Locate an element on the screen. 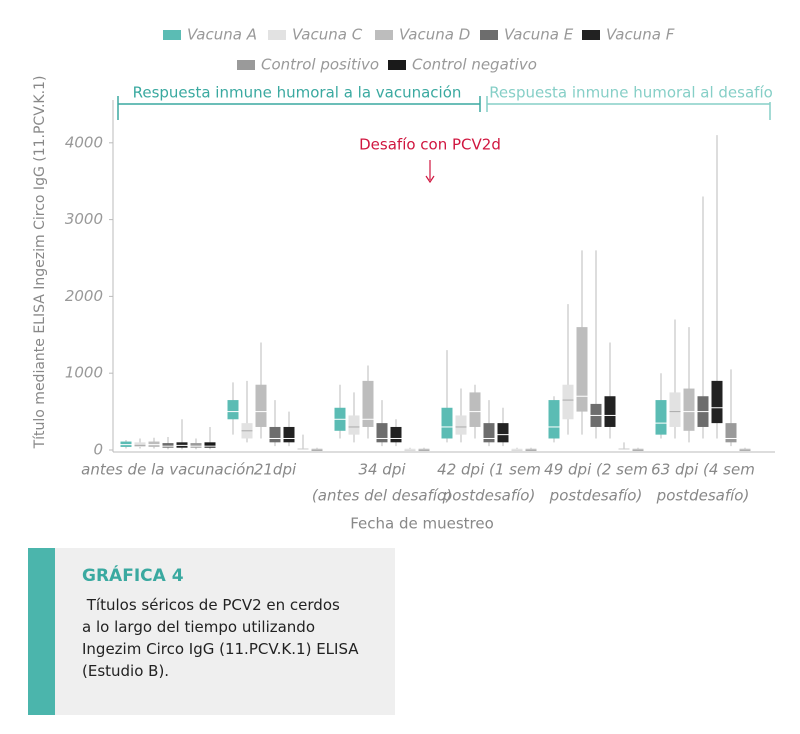  x-tick-label: 34 dpi is located at coordinates (382, 470).